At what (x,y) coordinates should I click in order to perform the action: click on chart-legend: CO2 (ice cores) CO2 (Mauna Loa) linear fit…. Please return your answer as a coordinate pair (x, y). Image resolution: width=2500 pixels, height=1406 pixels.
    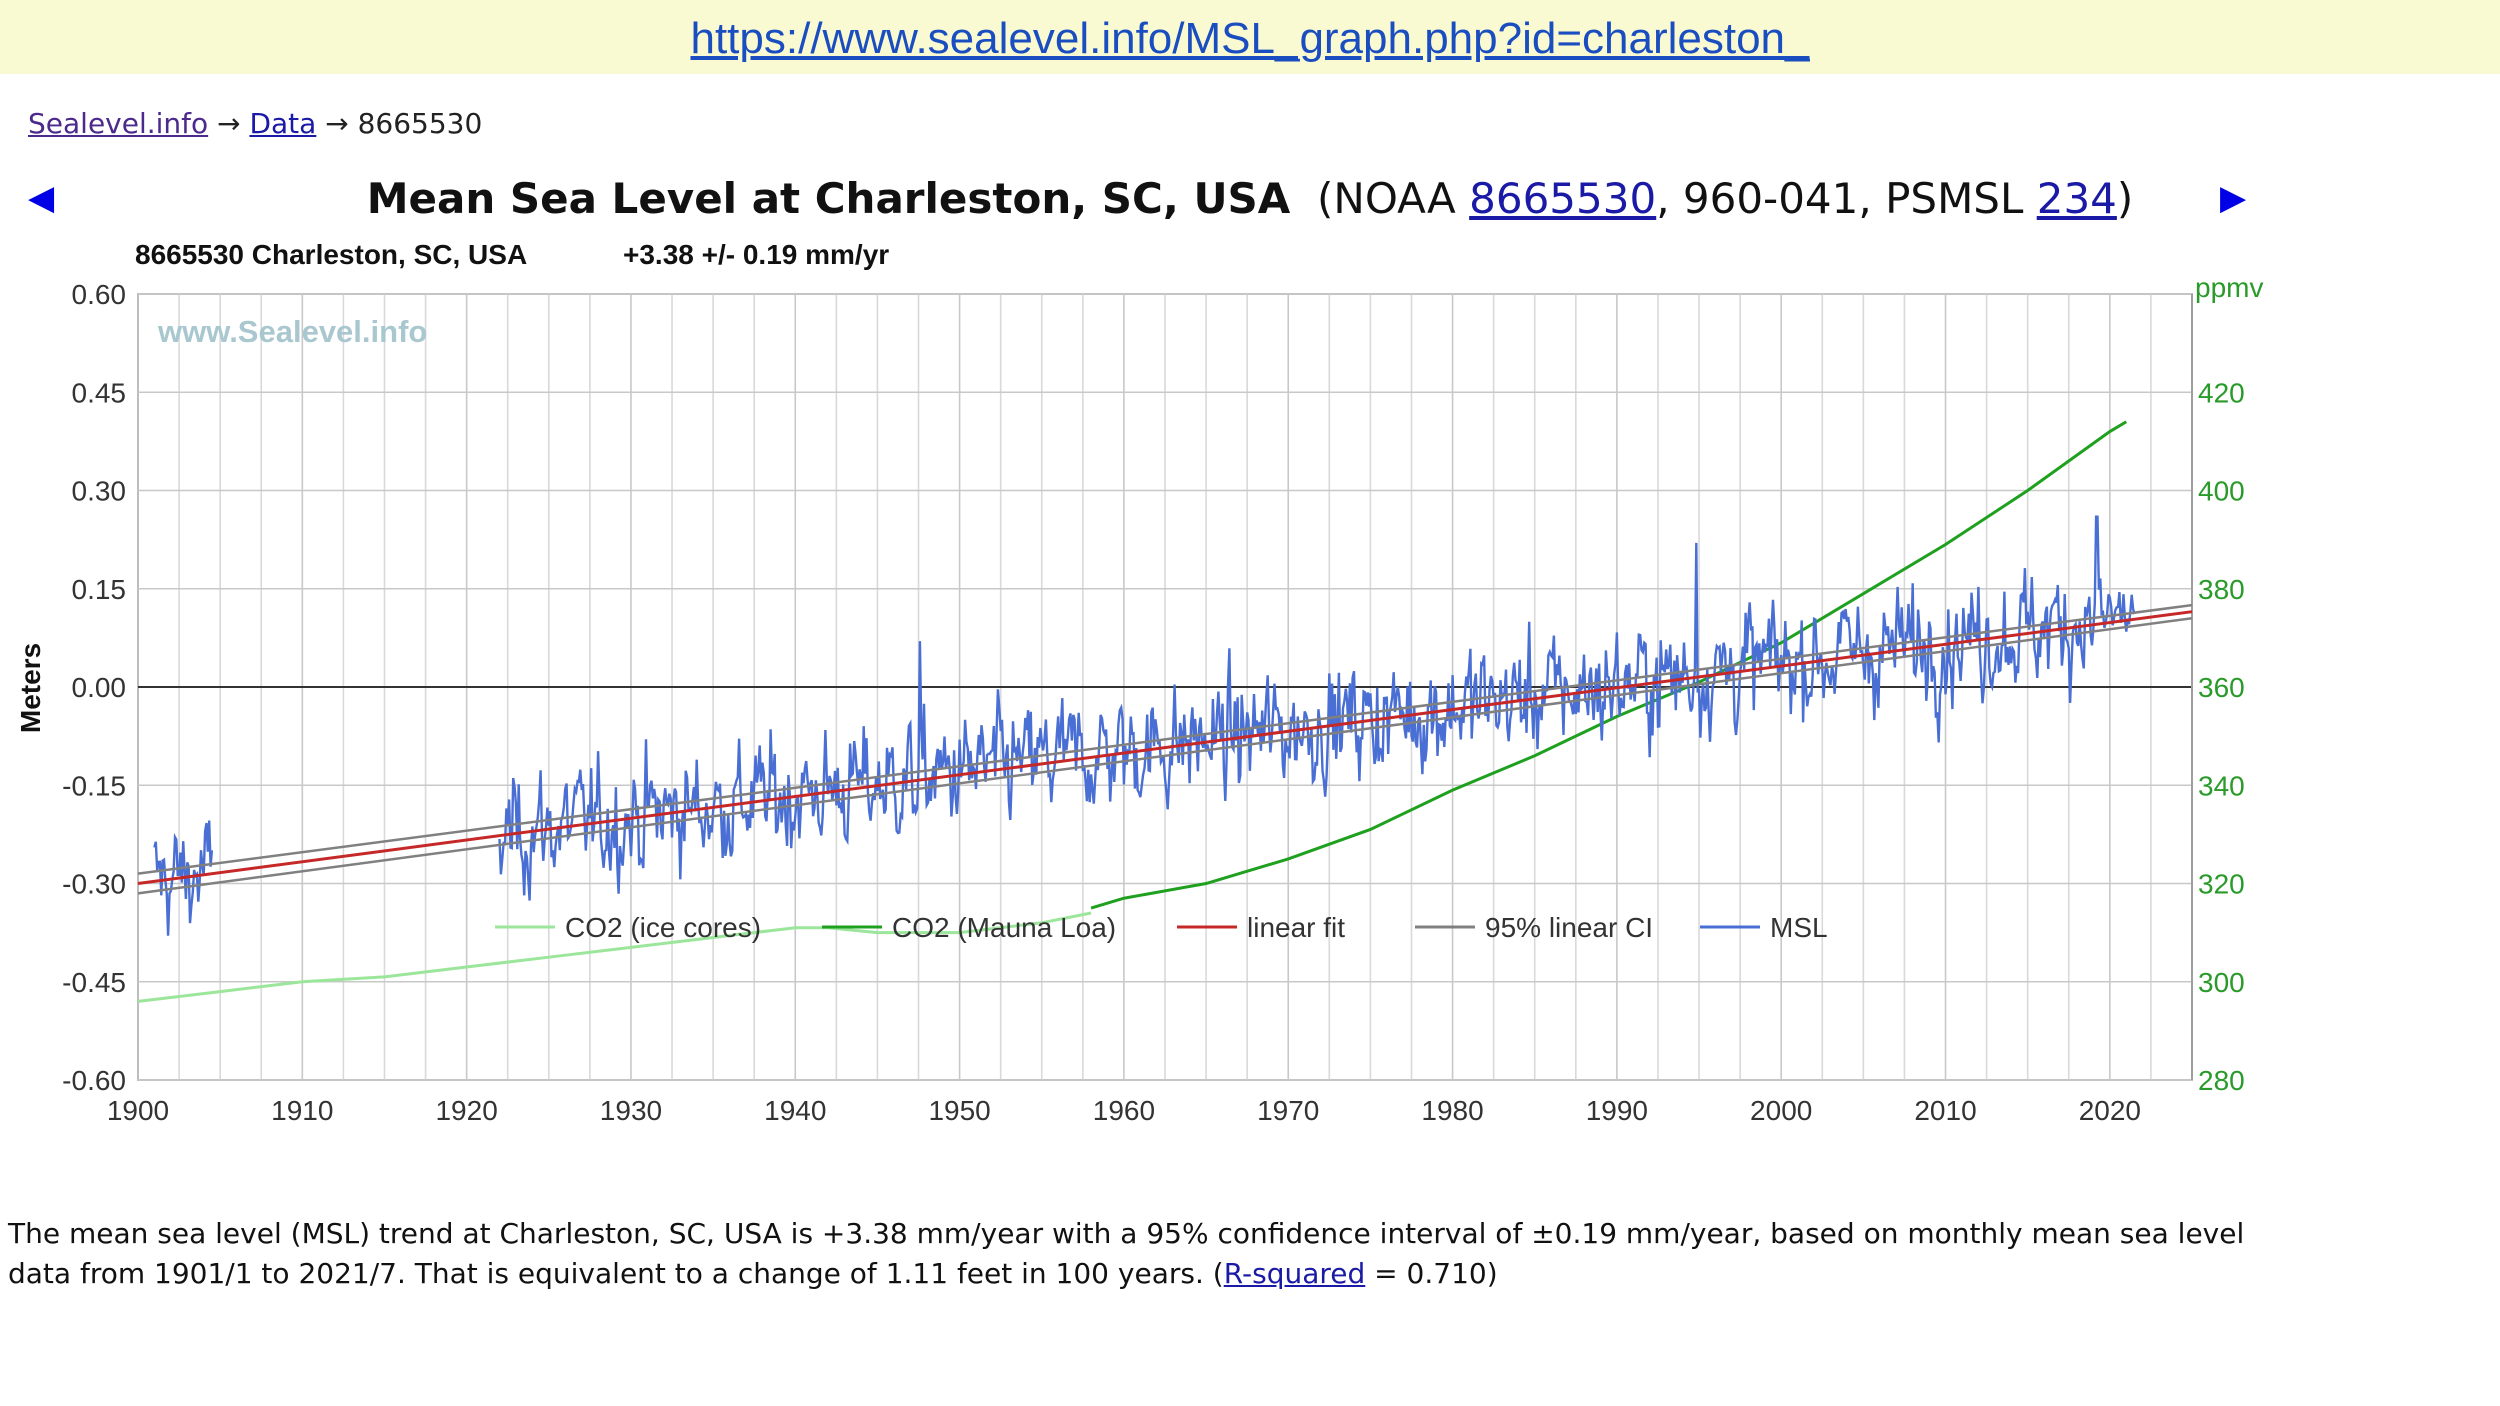
    Looking at the image, I should click on (1161, 927).